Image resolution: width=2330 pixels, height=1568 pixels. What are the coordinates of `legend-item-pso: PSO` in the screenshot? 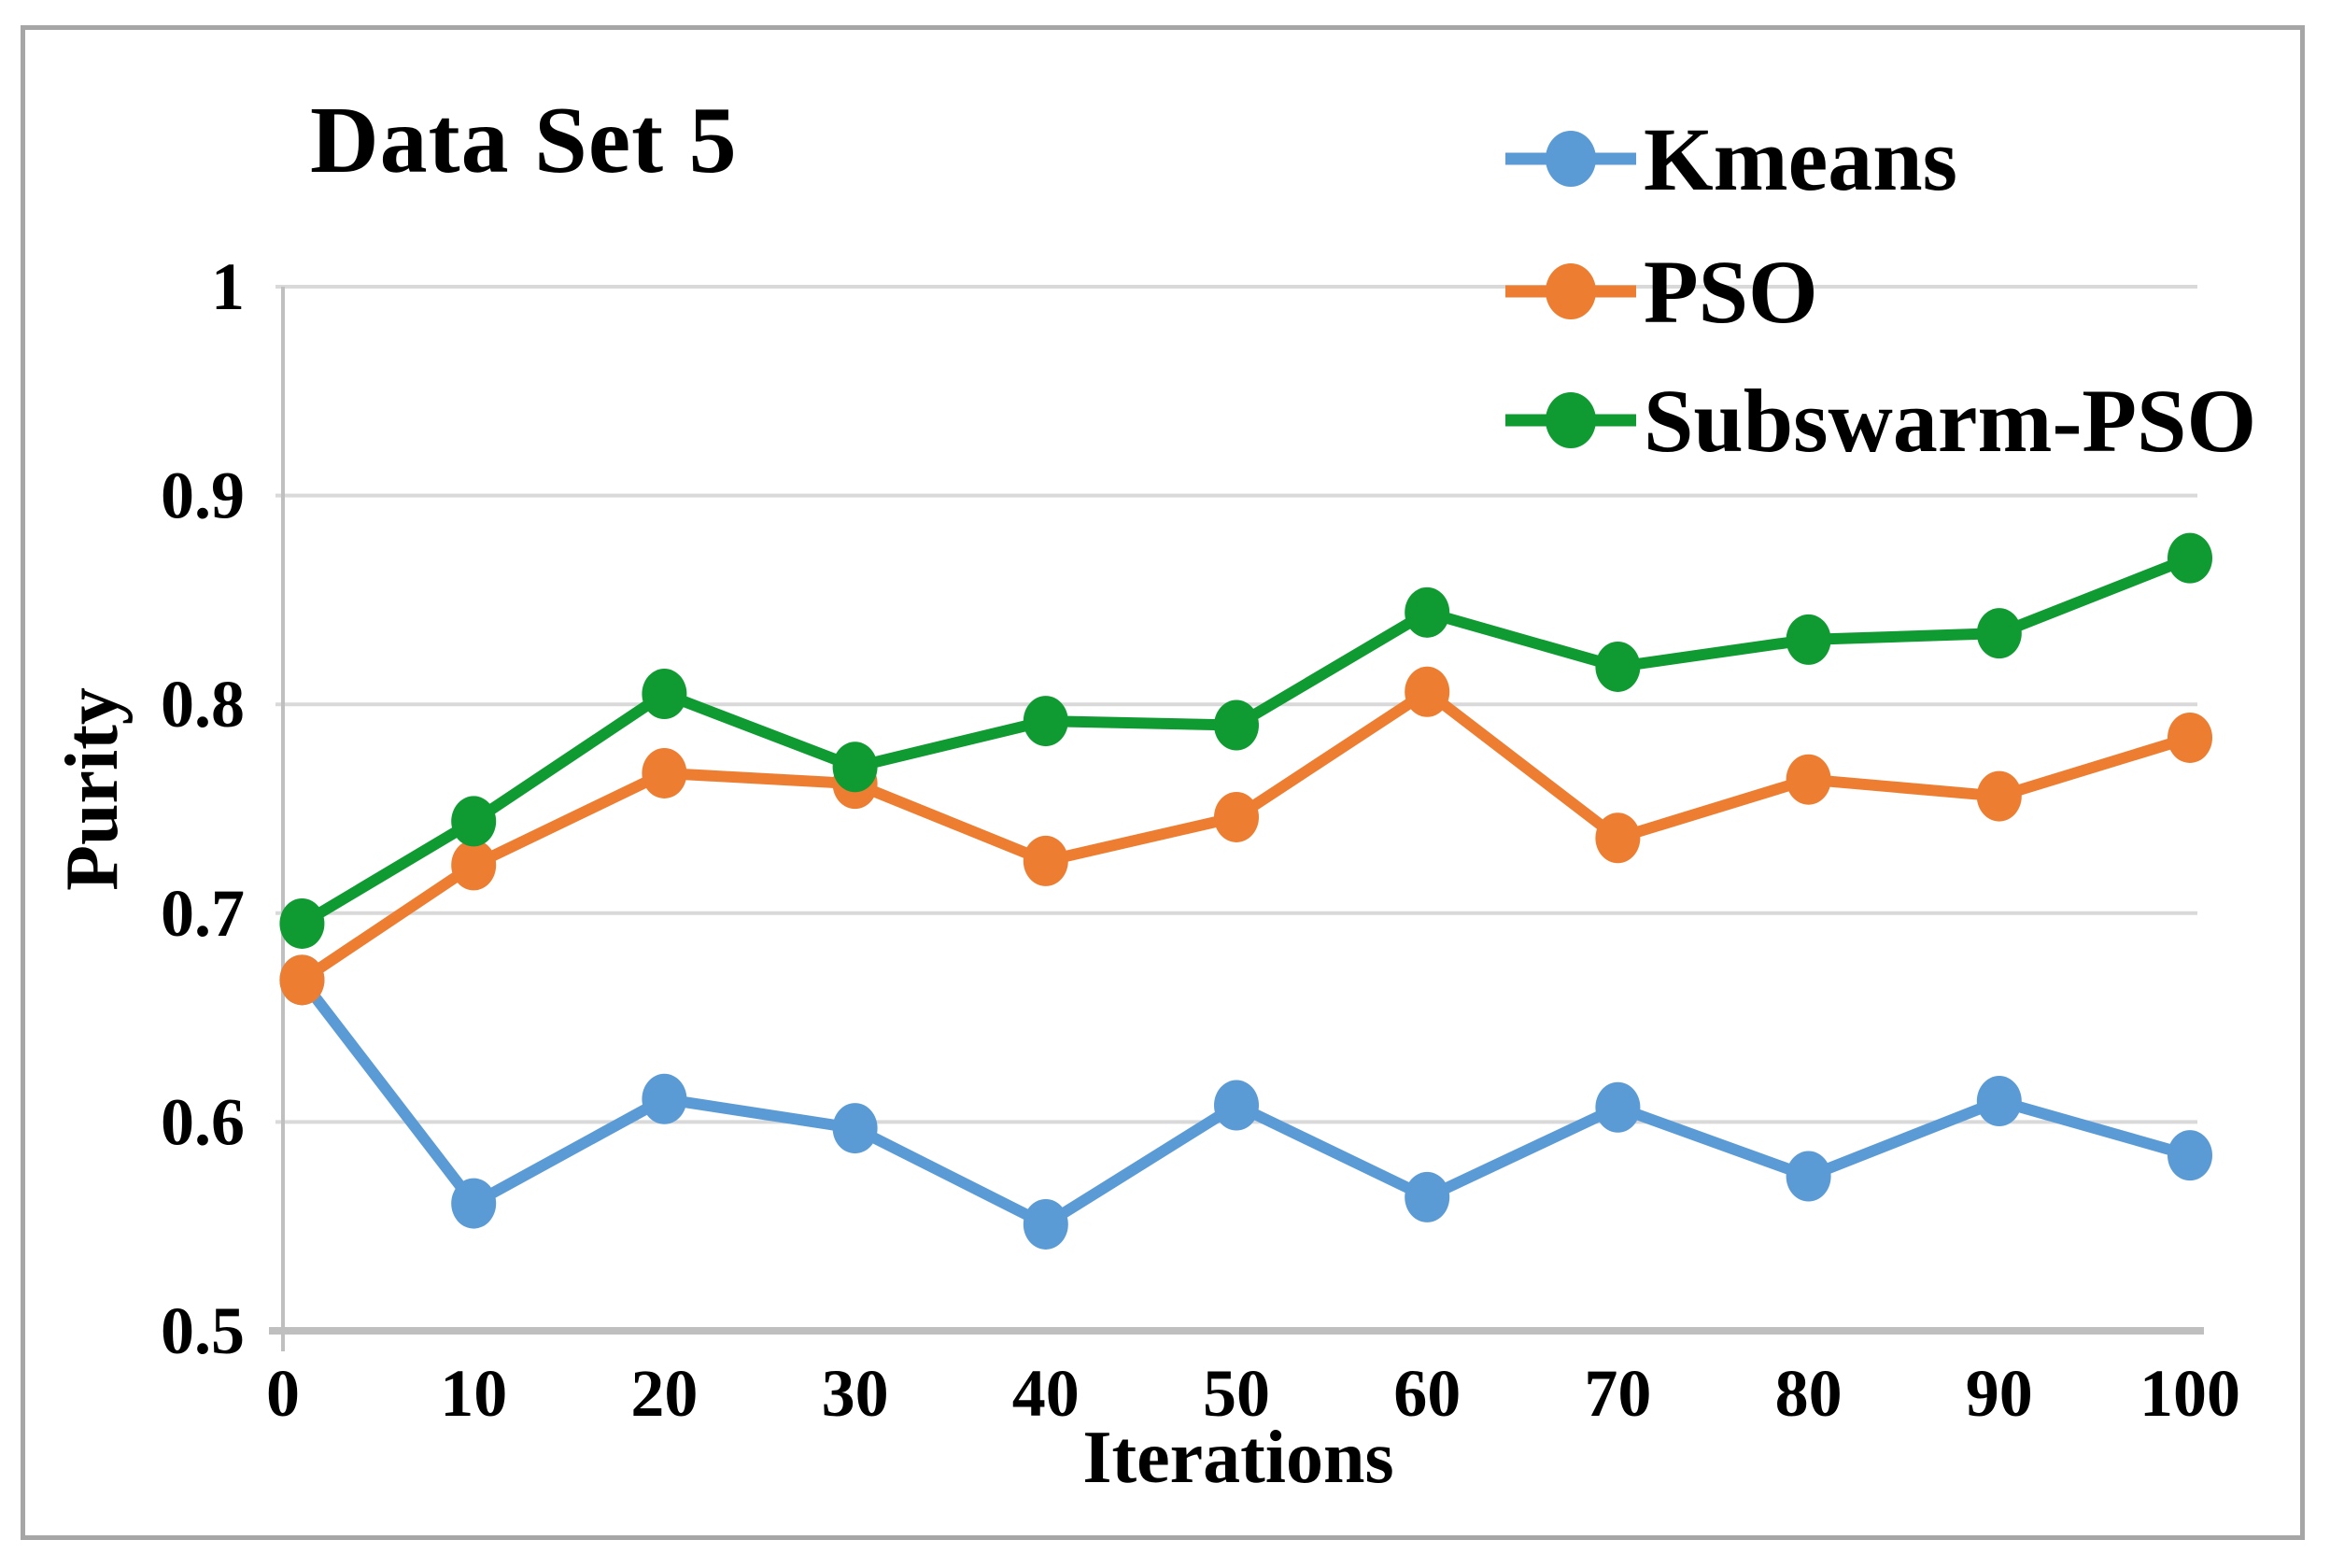 It's located at (1662, 292).